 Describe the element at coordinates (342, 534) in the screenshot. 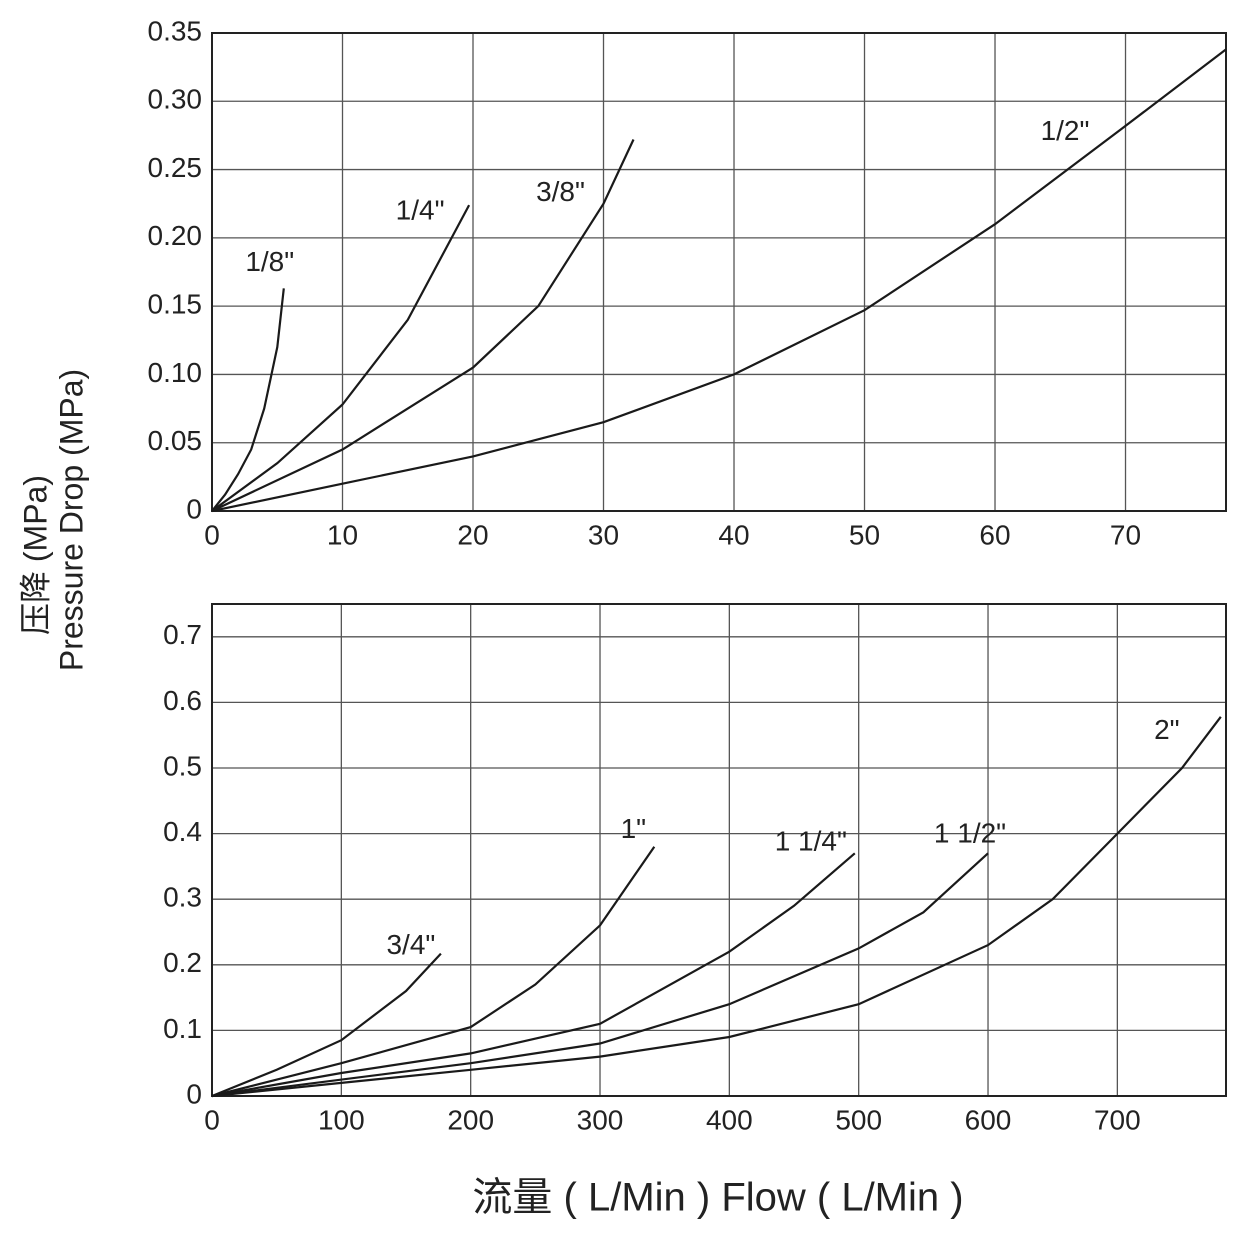

I see `x-tick-label: 10` at that location.